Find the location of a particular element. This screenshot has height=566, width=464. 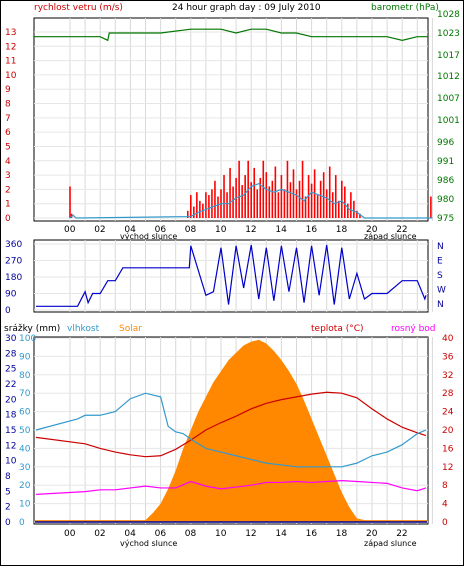

direction-tick: 0 is located at coordinates (8, 311).